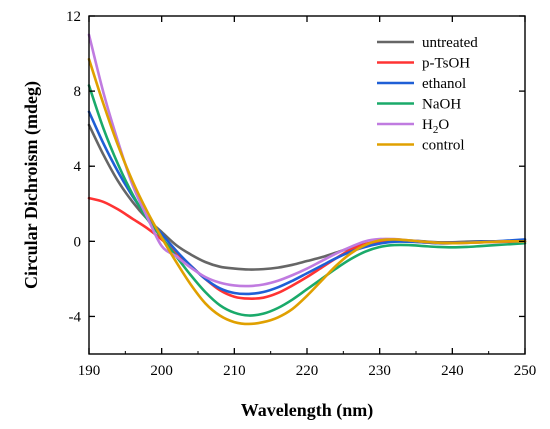 The image size is (550, 429). I want to click on x-tick-label-1: 200, so click(161, 371).